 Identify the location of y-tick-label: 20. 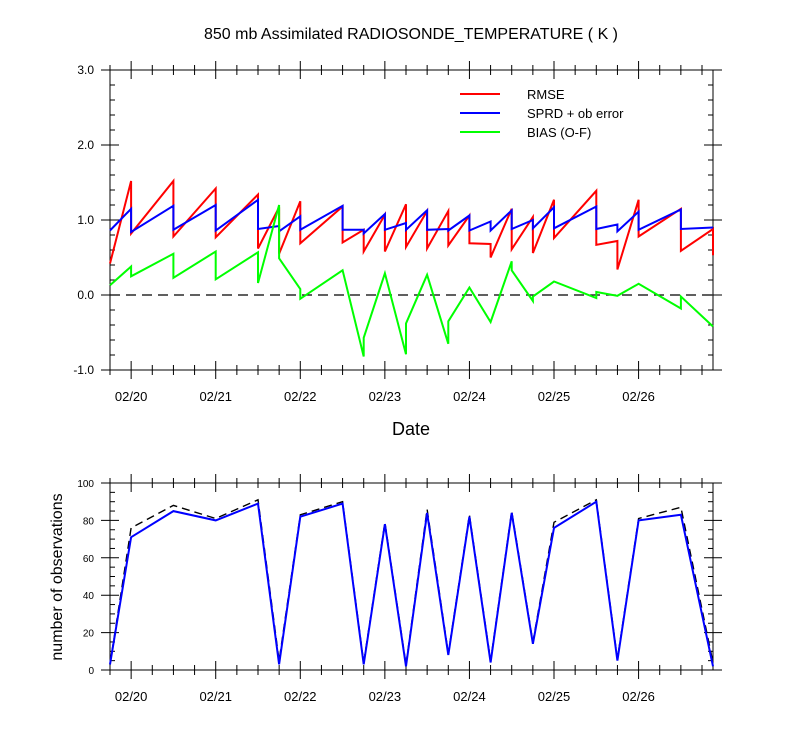
(89, 634).